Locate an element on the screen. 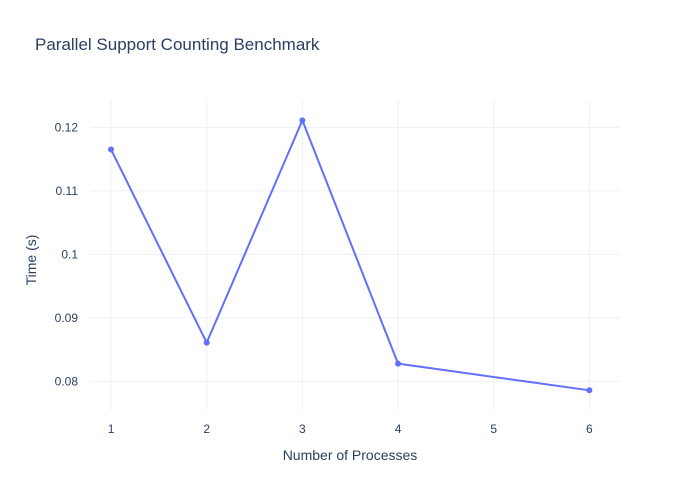 The width and height of the screenshot is (700, 500). y-tick-label: 0.12 is located at coordinates (67, 127).